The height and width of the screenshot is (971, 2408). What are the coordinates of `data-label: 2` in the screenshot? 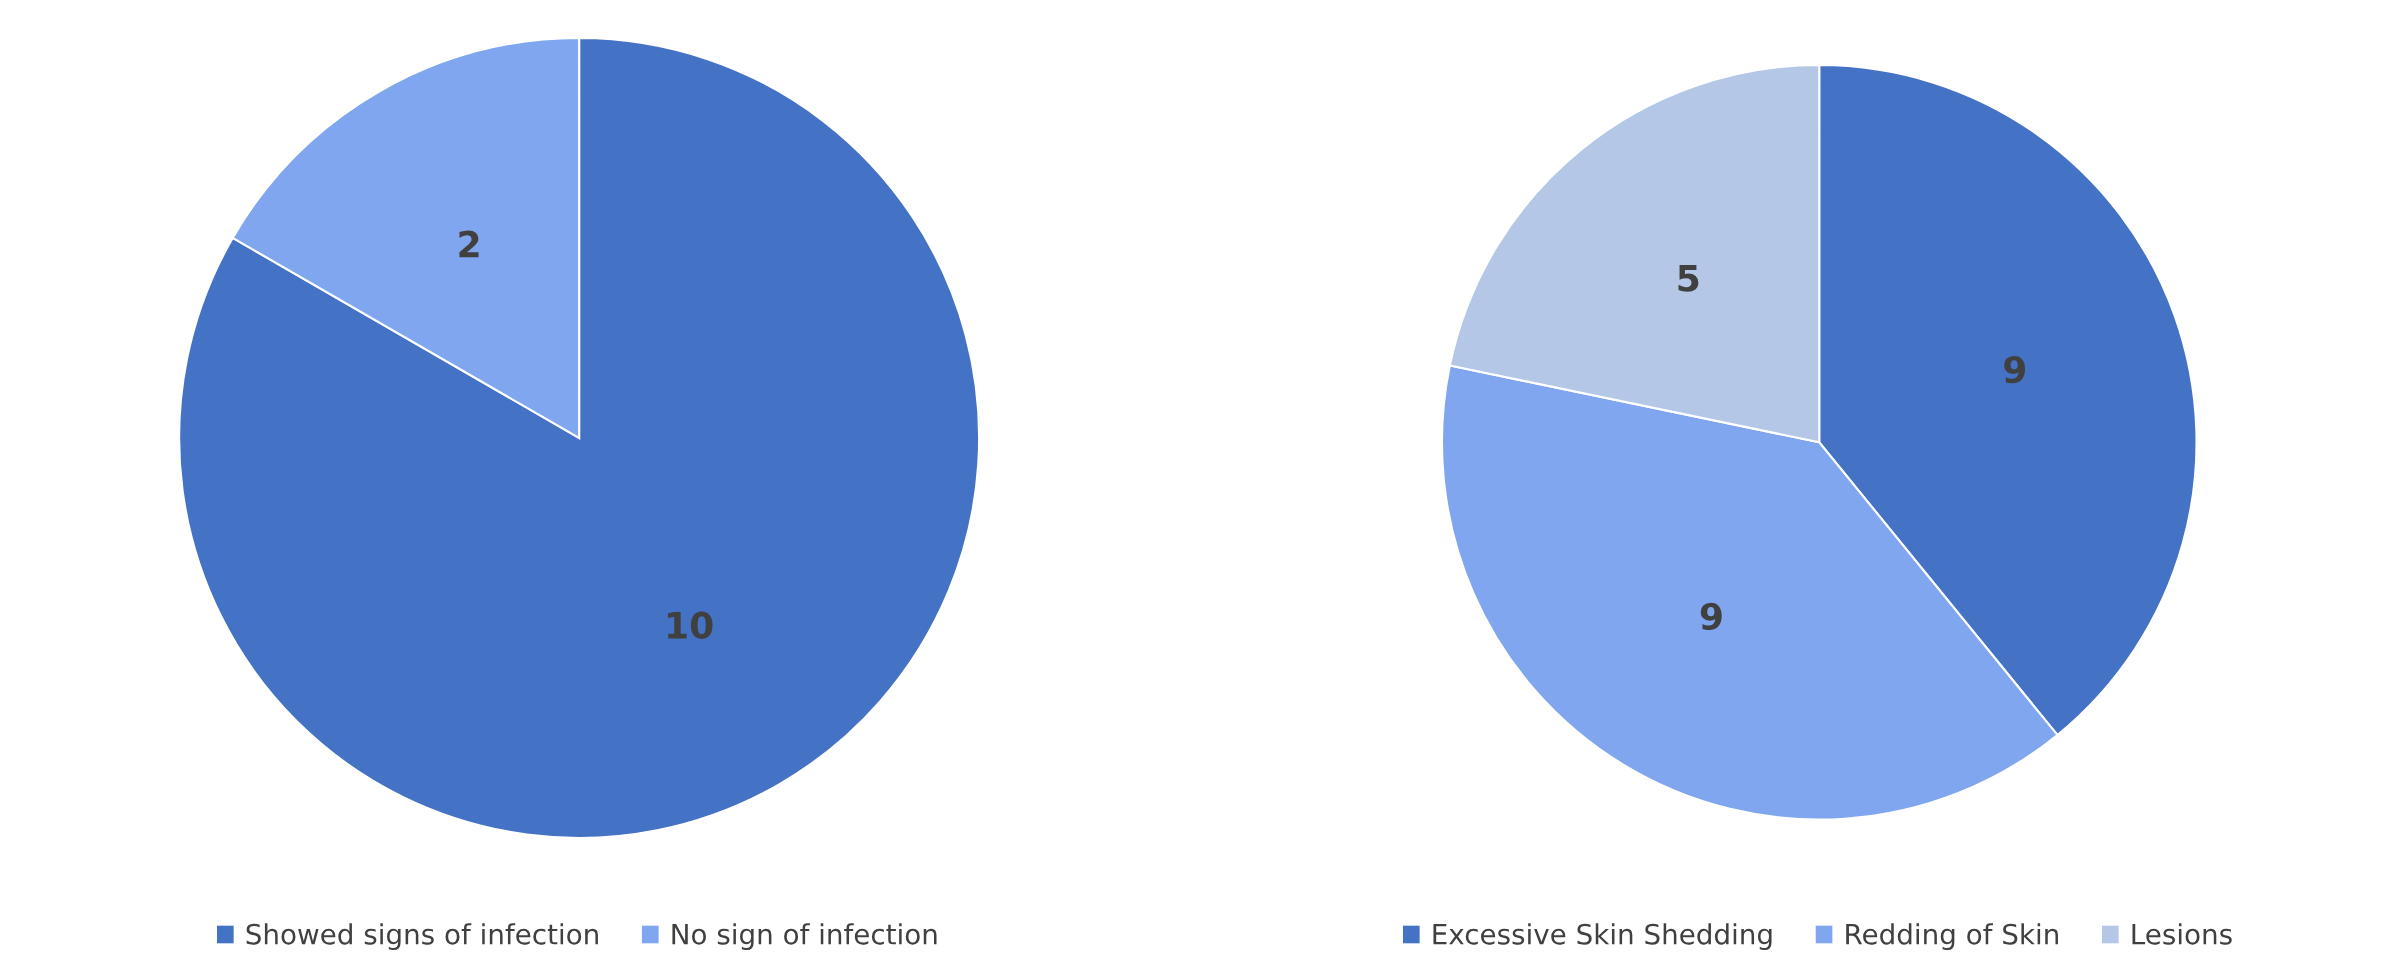 It's located at (469, 244).